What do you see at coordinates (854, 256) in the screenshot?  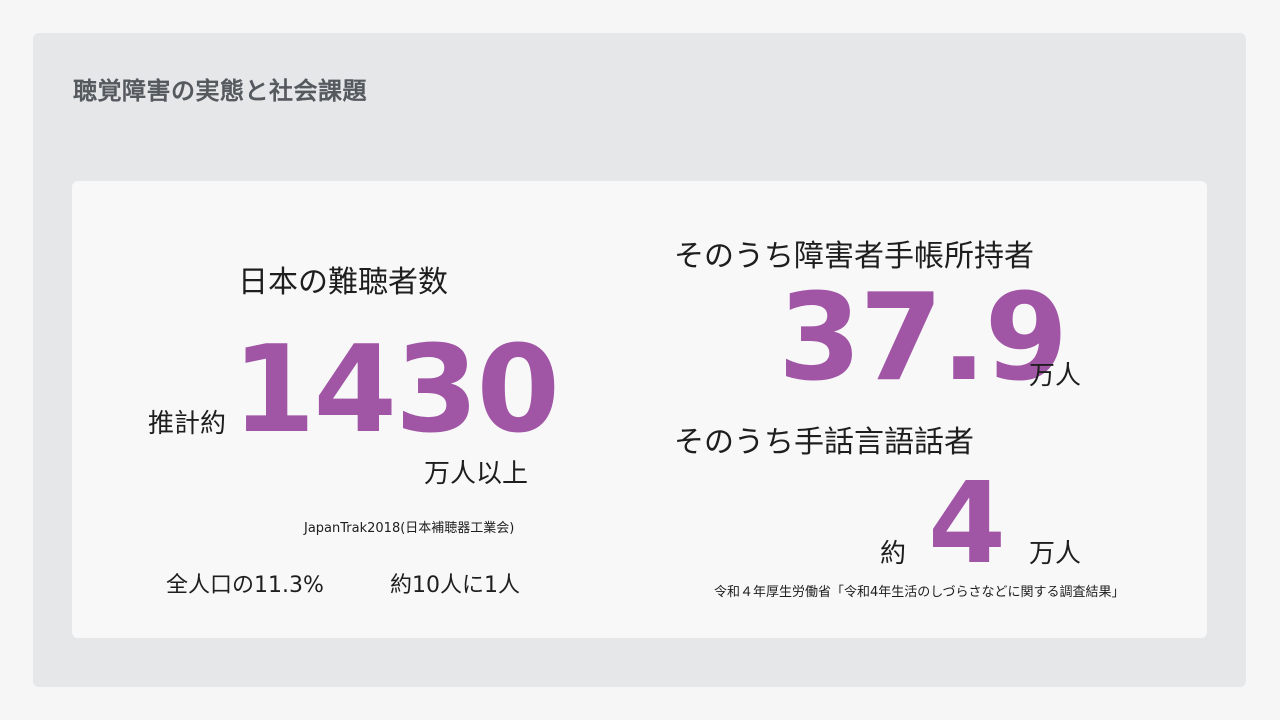 I see `right-heading-certificate: そのうち障害者手帳所持者` at bounding box center [854, 256].